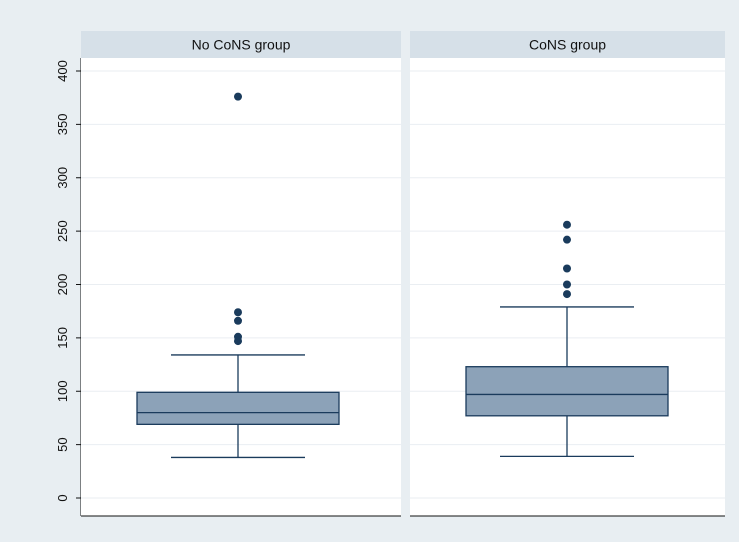 This screenshot has width=739, height=542. I want to click on y-tick-label: 400, so click(62, 71).